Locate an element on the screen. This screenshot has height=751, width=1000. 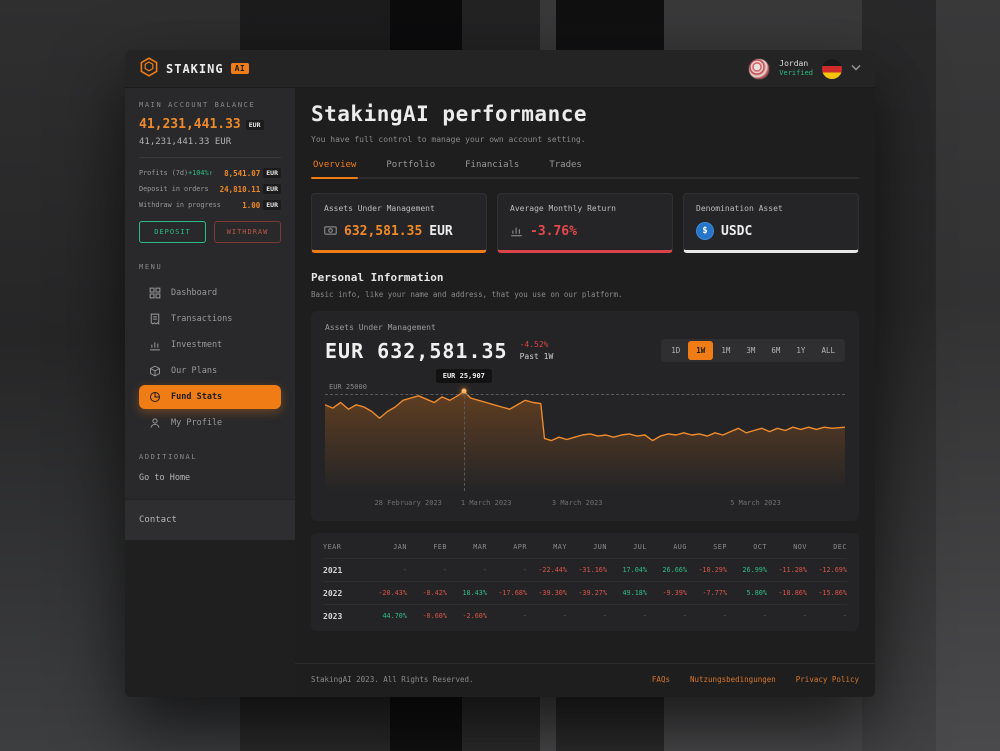
table-row: 2023 44.70% -0.60% -2.60% - - - - - - - - - is located at coordinates (585, 615).